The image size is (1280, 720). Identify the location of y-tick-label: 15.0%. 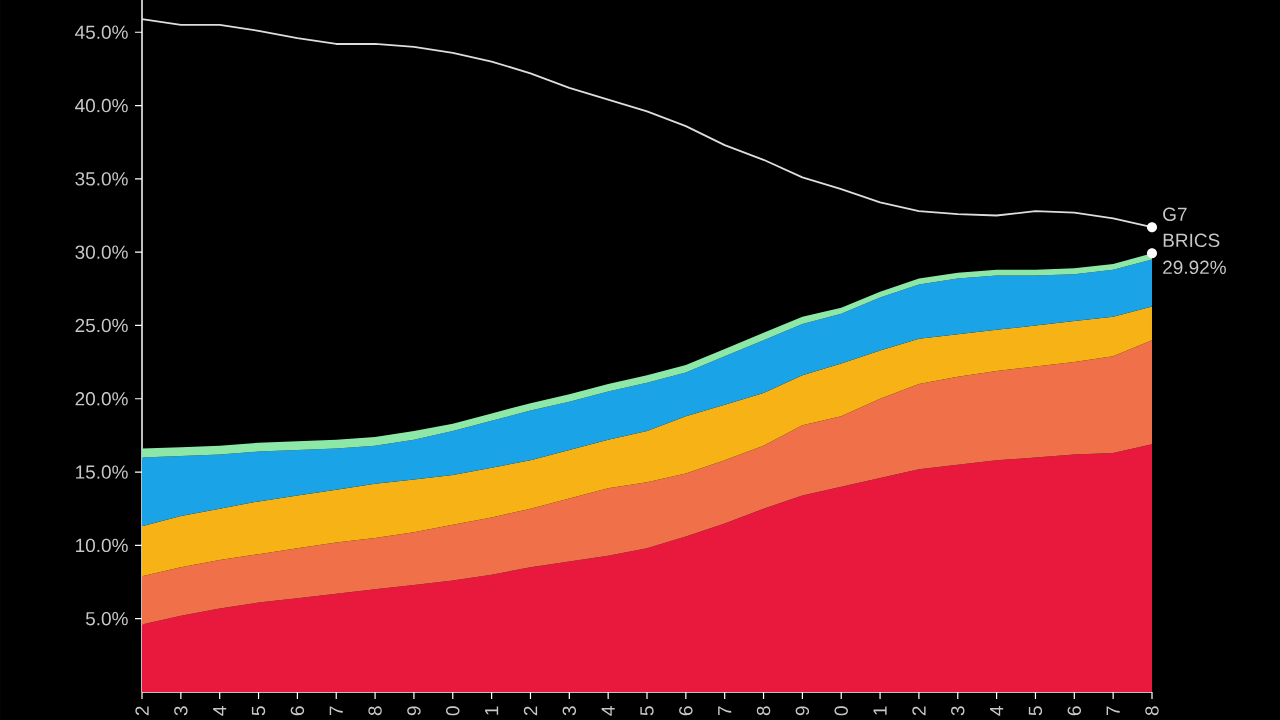
(102, 472).